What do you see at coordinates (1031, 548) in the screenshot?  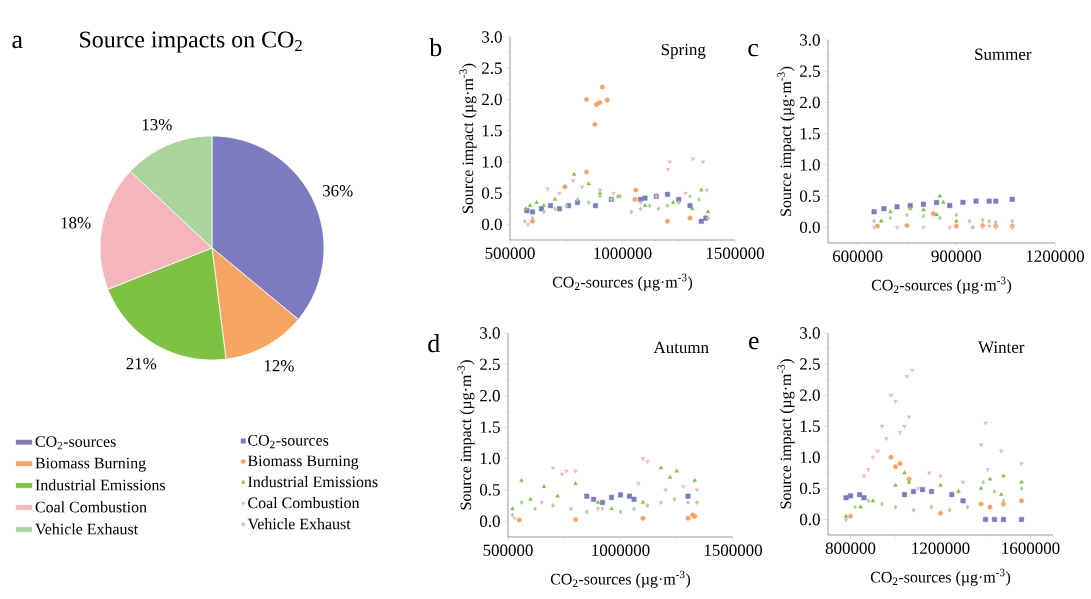 I see `x-tick-label: 1600000` at bounding box center [1031, 548].